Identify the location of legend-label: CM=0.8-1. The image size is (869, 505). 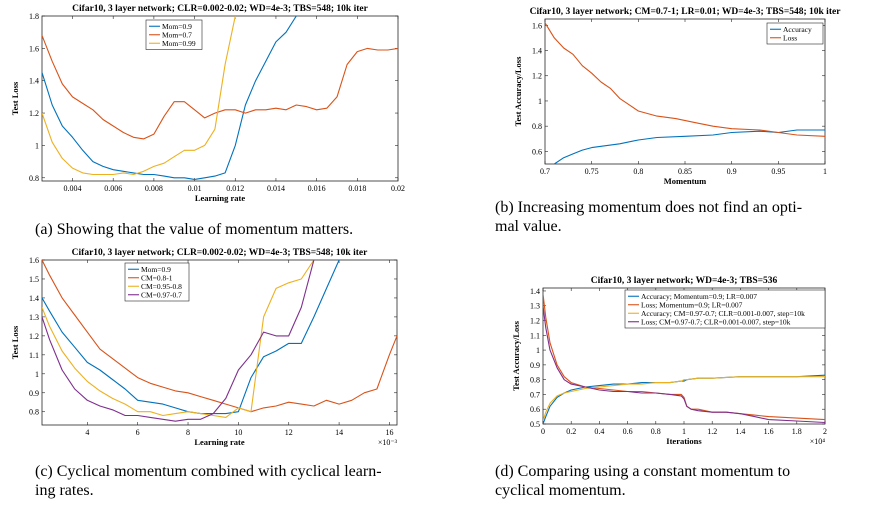
(157, 277).